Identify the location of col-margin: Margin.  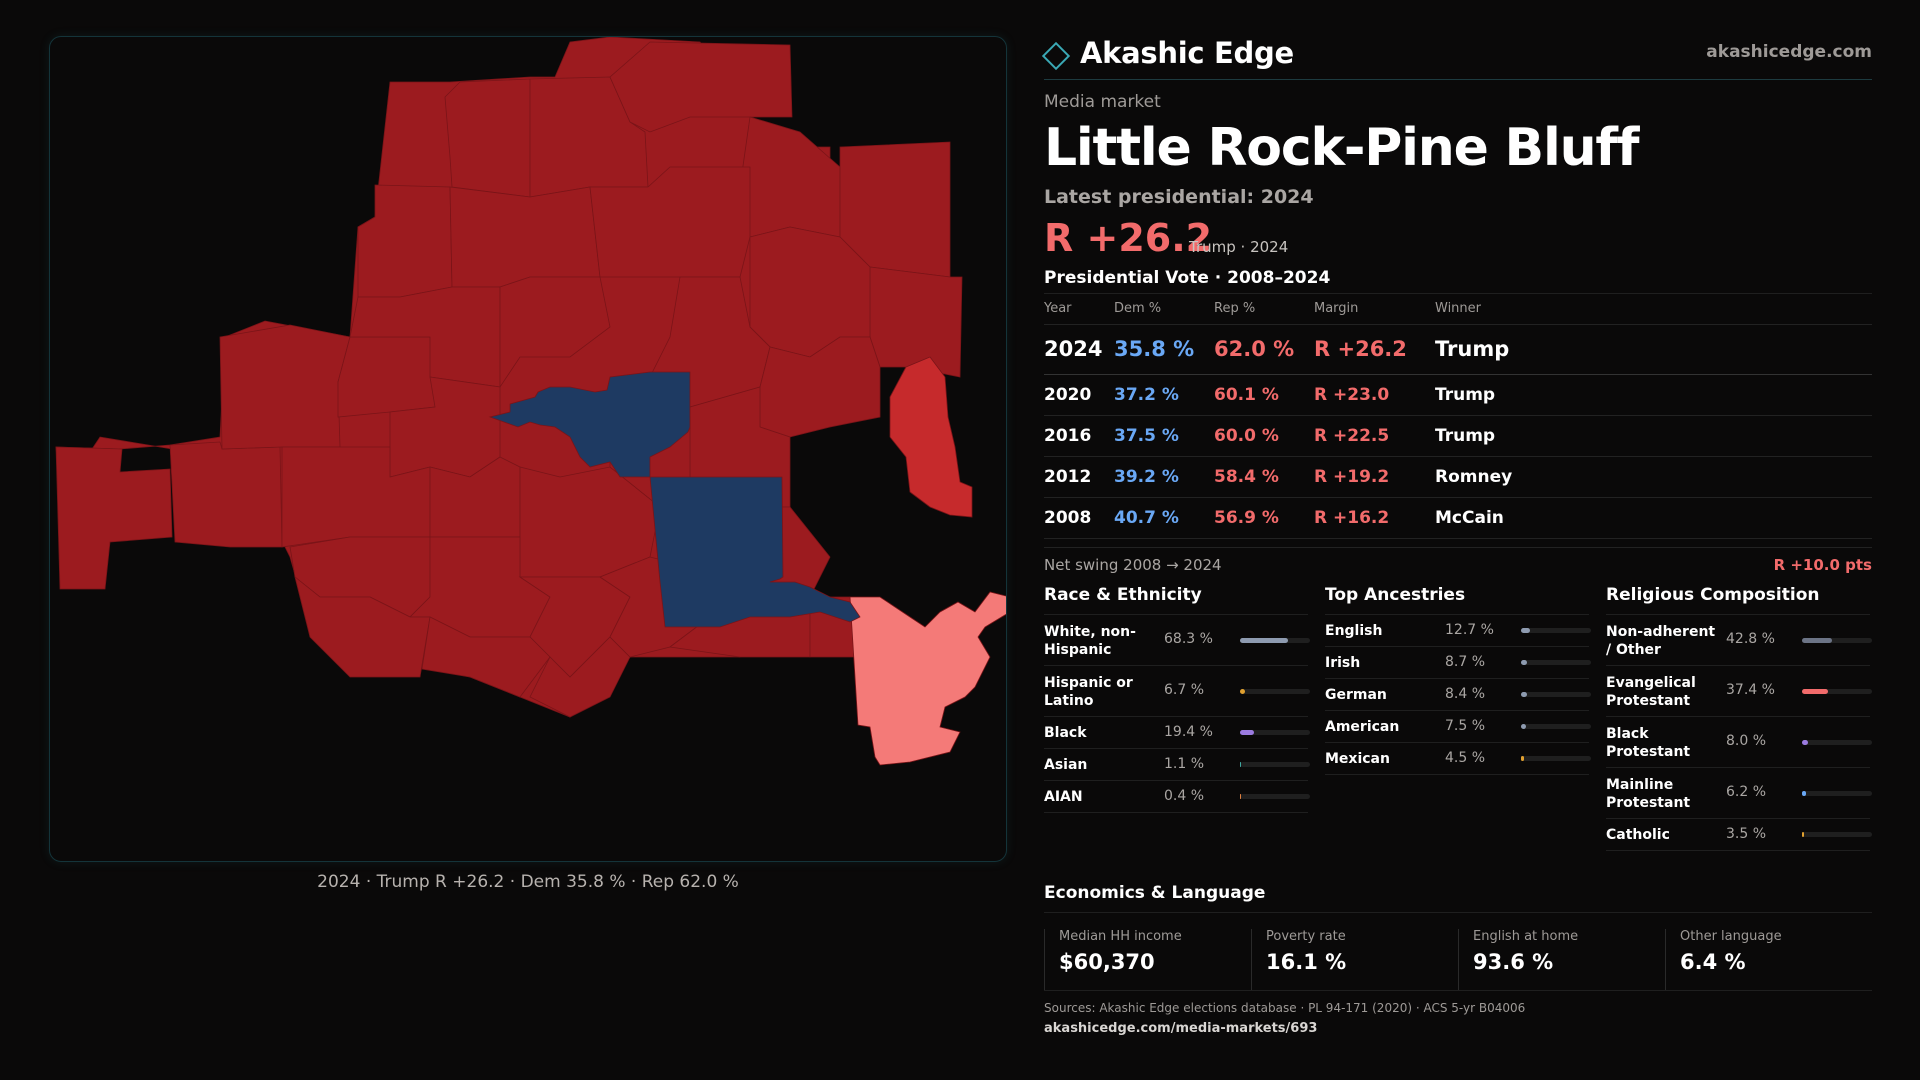
(1374, 309).